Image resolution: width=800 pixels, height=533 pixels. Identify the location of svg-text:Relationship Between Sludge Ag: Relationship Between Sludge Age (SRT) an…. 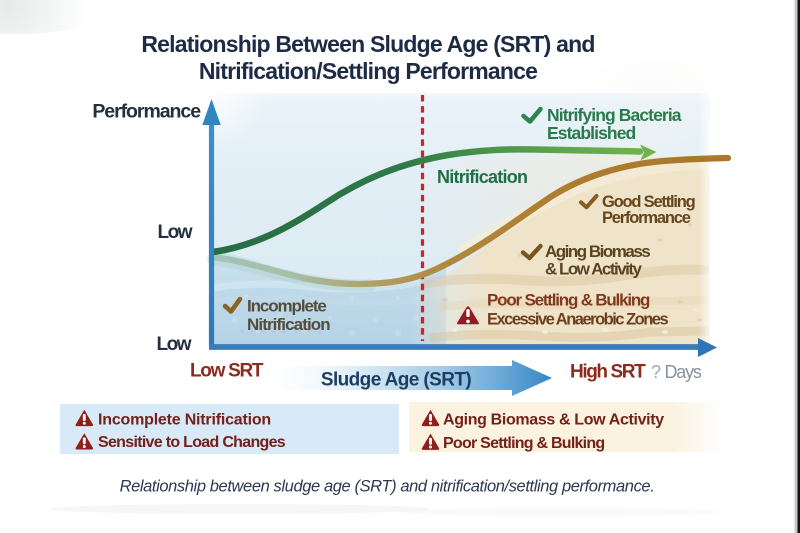
(367, 44).